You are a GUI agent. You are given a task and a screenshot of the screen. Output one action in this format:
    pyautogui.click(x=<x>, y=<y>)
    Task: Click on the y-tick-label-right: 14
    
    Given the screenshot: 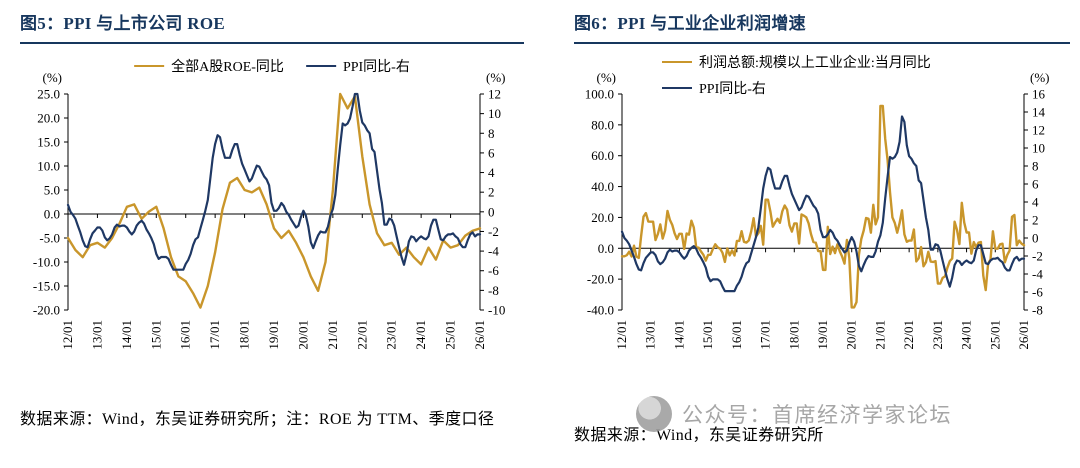 What is the action you would take?
    pyautogui.click(x=1039, y=112)
    